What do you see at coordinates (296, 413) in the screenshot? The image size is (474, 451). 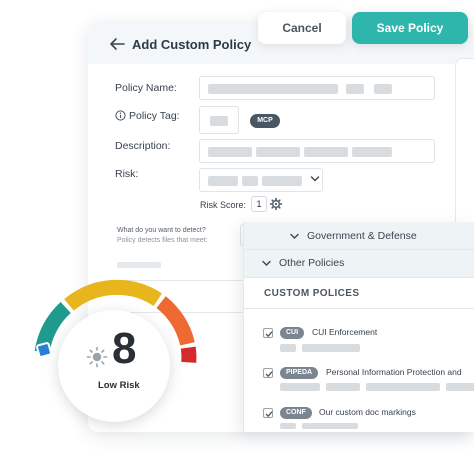 I see `policy-tag: CONF` at bounding box center [296, 413].